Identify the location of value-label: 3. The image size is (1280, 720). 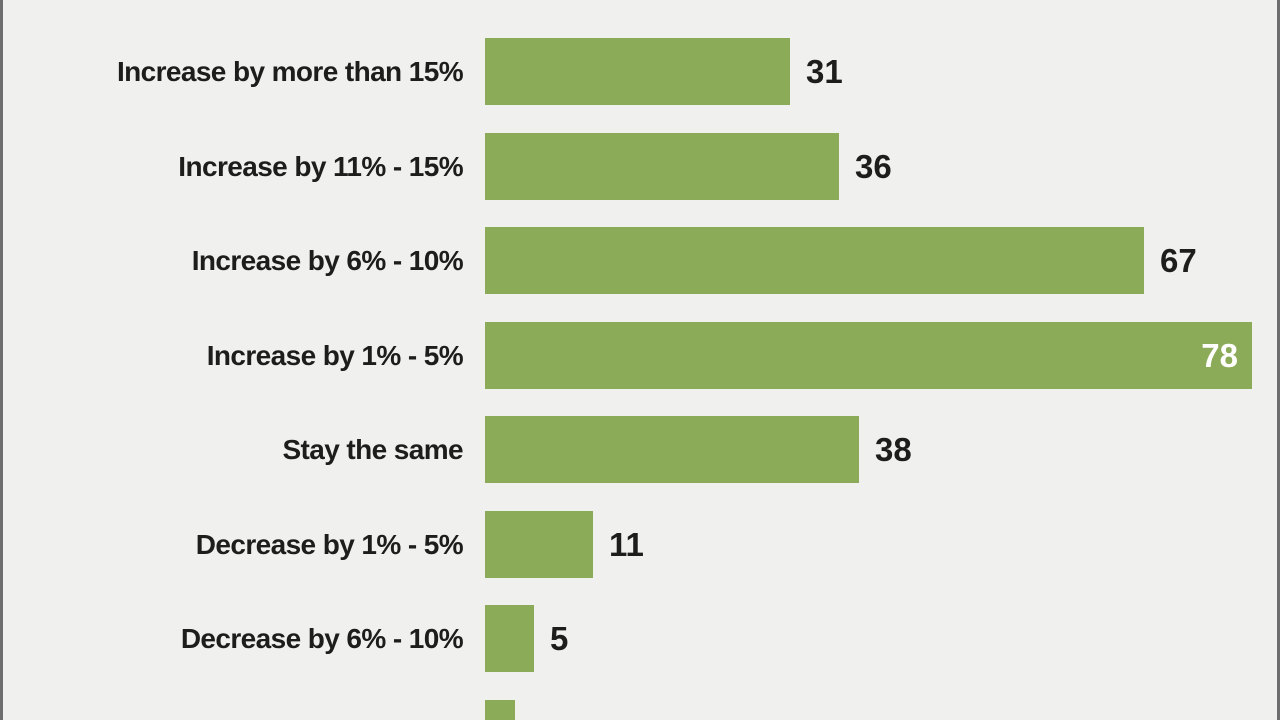
(540, 710).